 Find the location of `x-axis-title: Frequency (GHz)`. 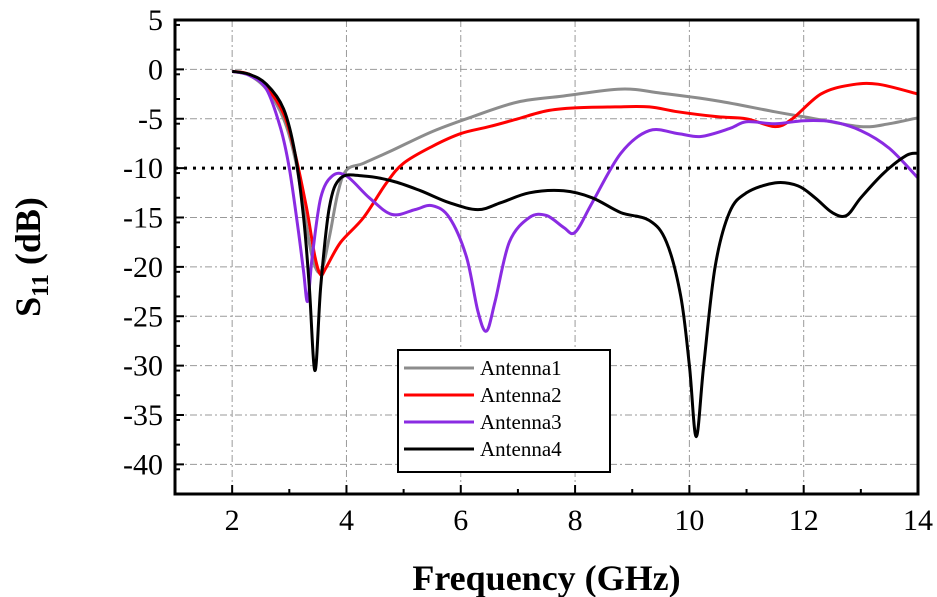

x-axis-title: Frequency (GHz) is located at coordinates (546, 577).